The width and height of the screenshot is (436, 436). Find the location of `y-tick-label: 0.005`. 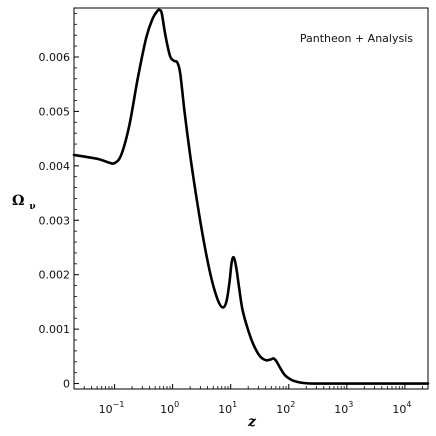

y-tick-label: 0.005 is located at coordinates (55, 111).